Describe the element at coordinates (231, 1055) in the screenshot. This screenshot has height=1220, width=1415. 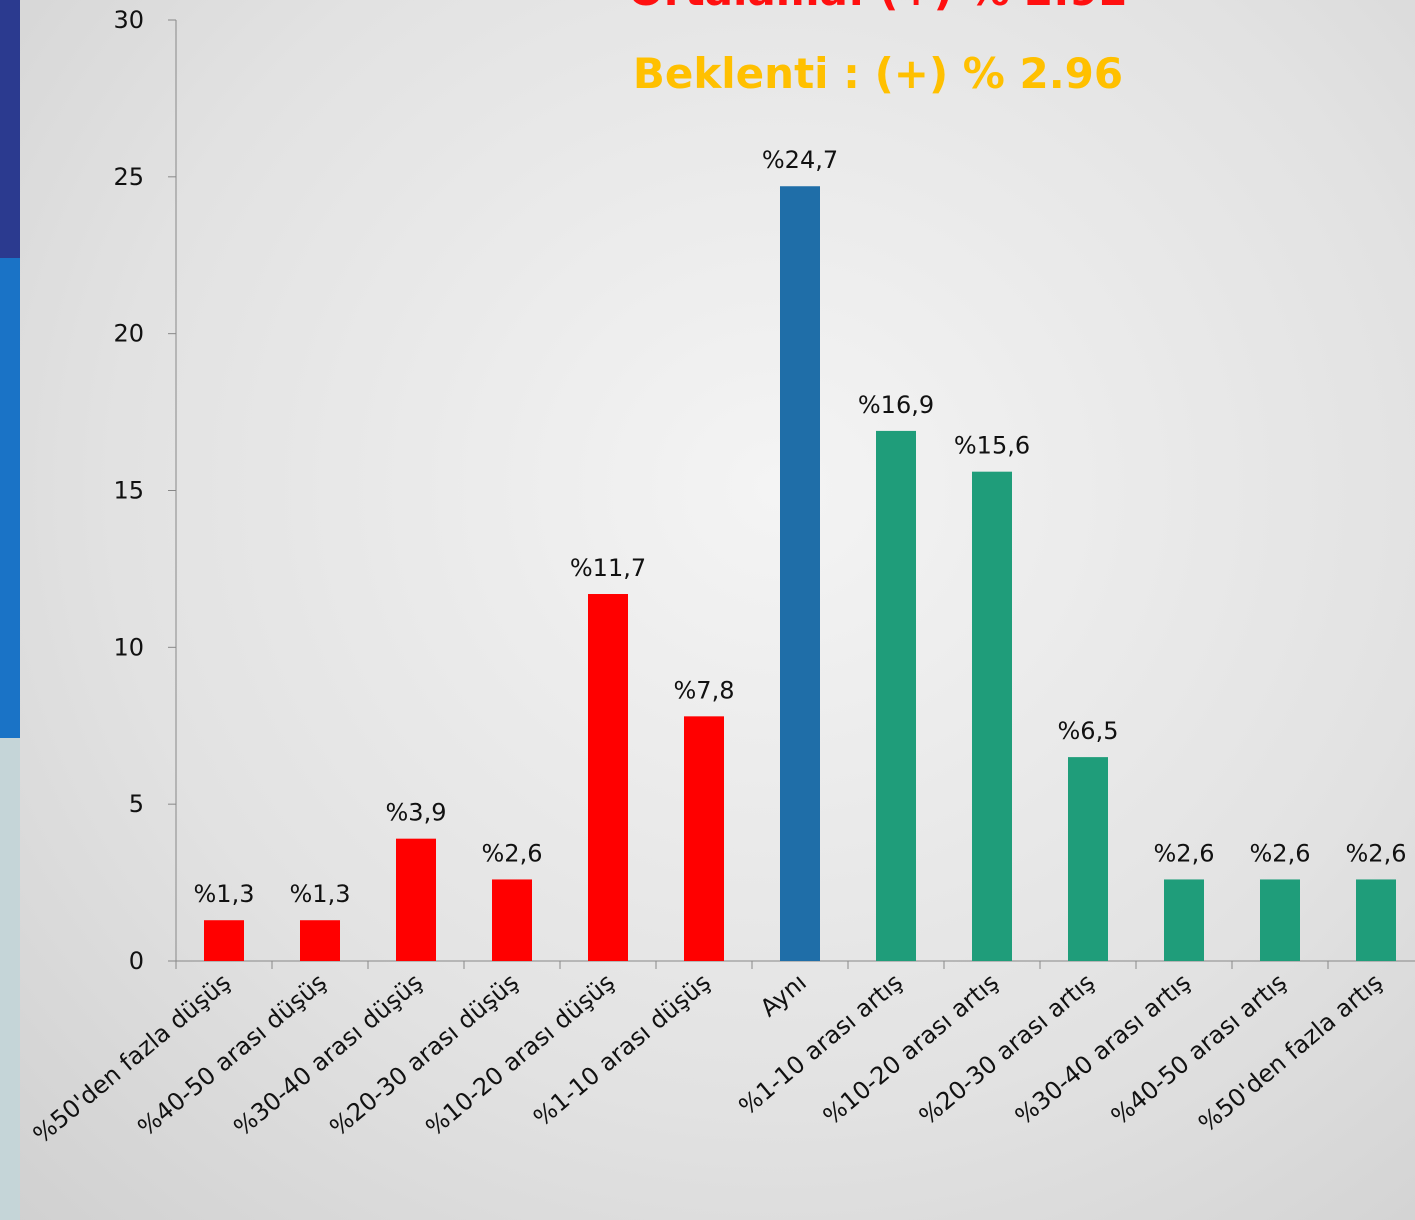
I see `x-tick-label: %40-50 arası düşüş` at that location.